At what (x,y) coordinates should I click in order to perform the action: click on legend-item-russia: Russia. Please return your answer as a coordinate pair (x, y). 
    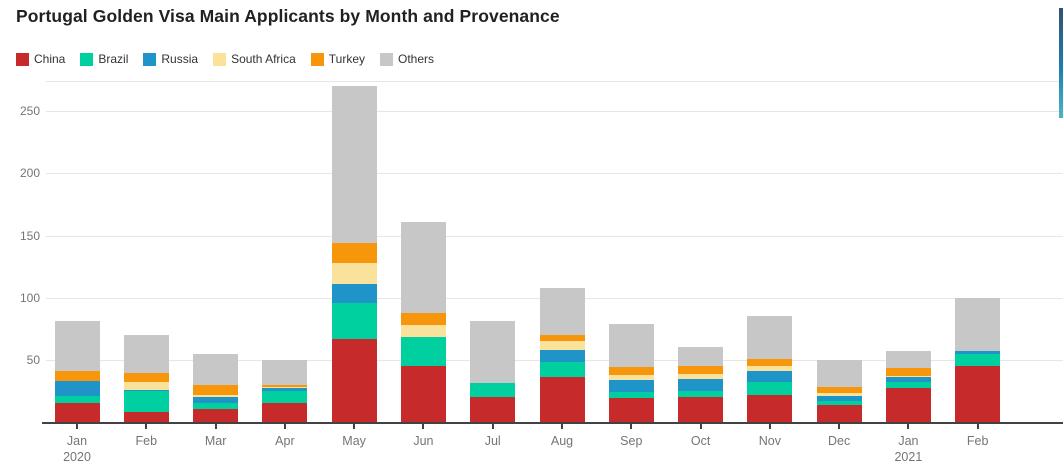
    Looking at the image, I should click on (170, 59).